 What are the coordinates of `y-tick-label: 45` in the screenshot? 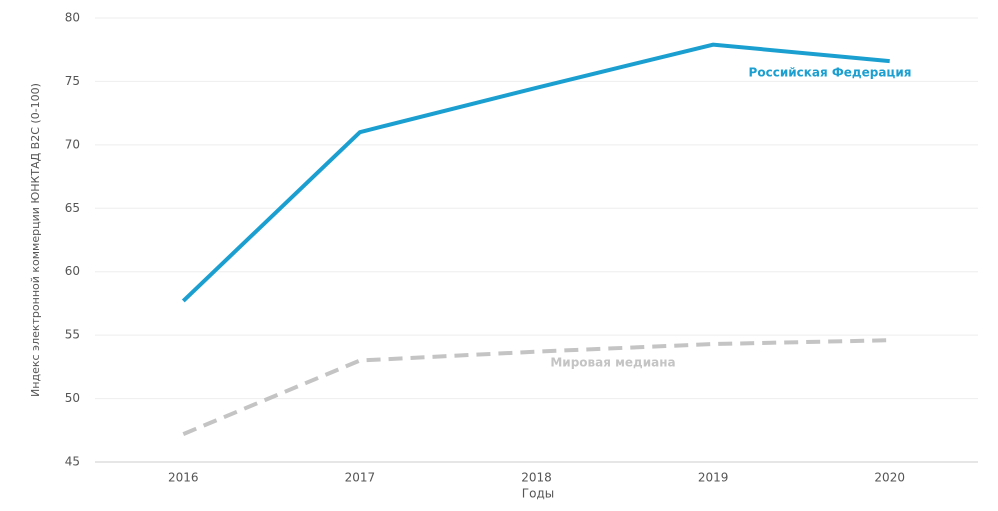 It's located at (72, 462).